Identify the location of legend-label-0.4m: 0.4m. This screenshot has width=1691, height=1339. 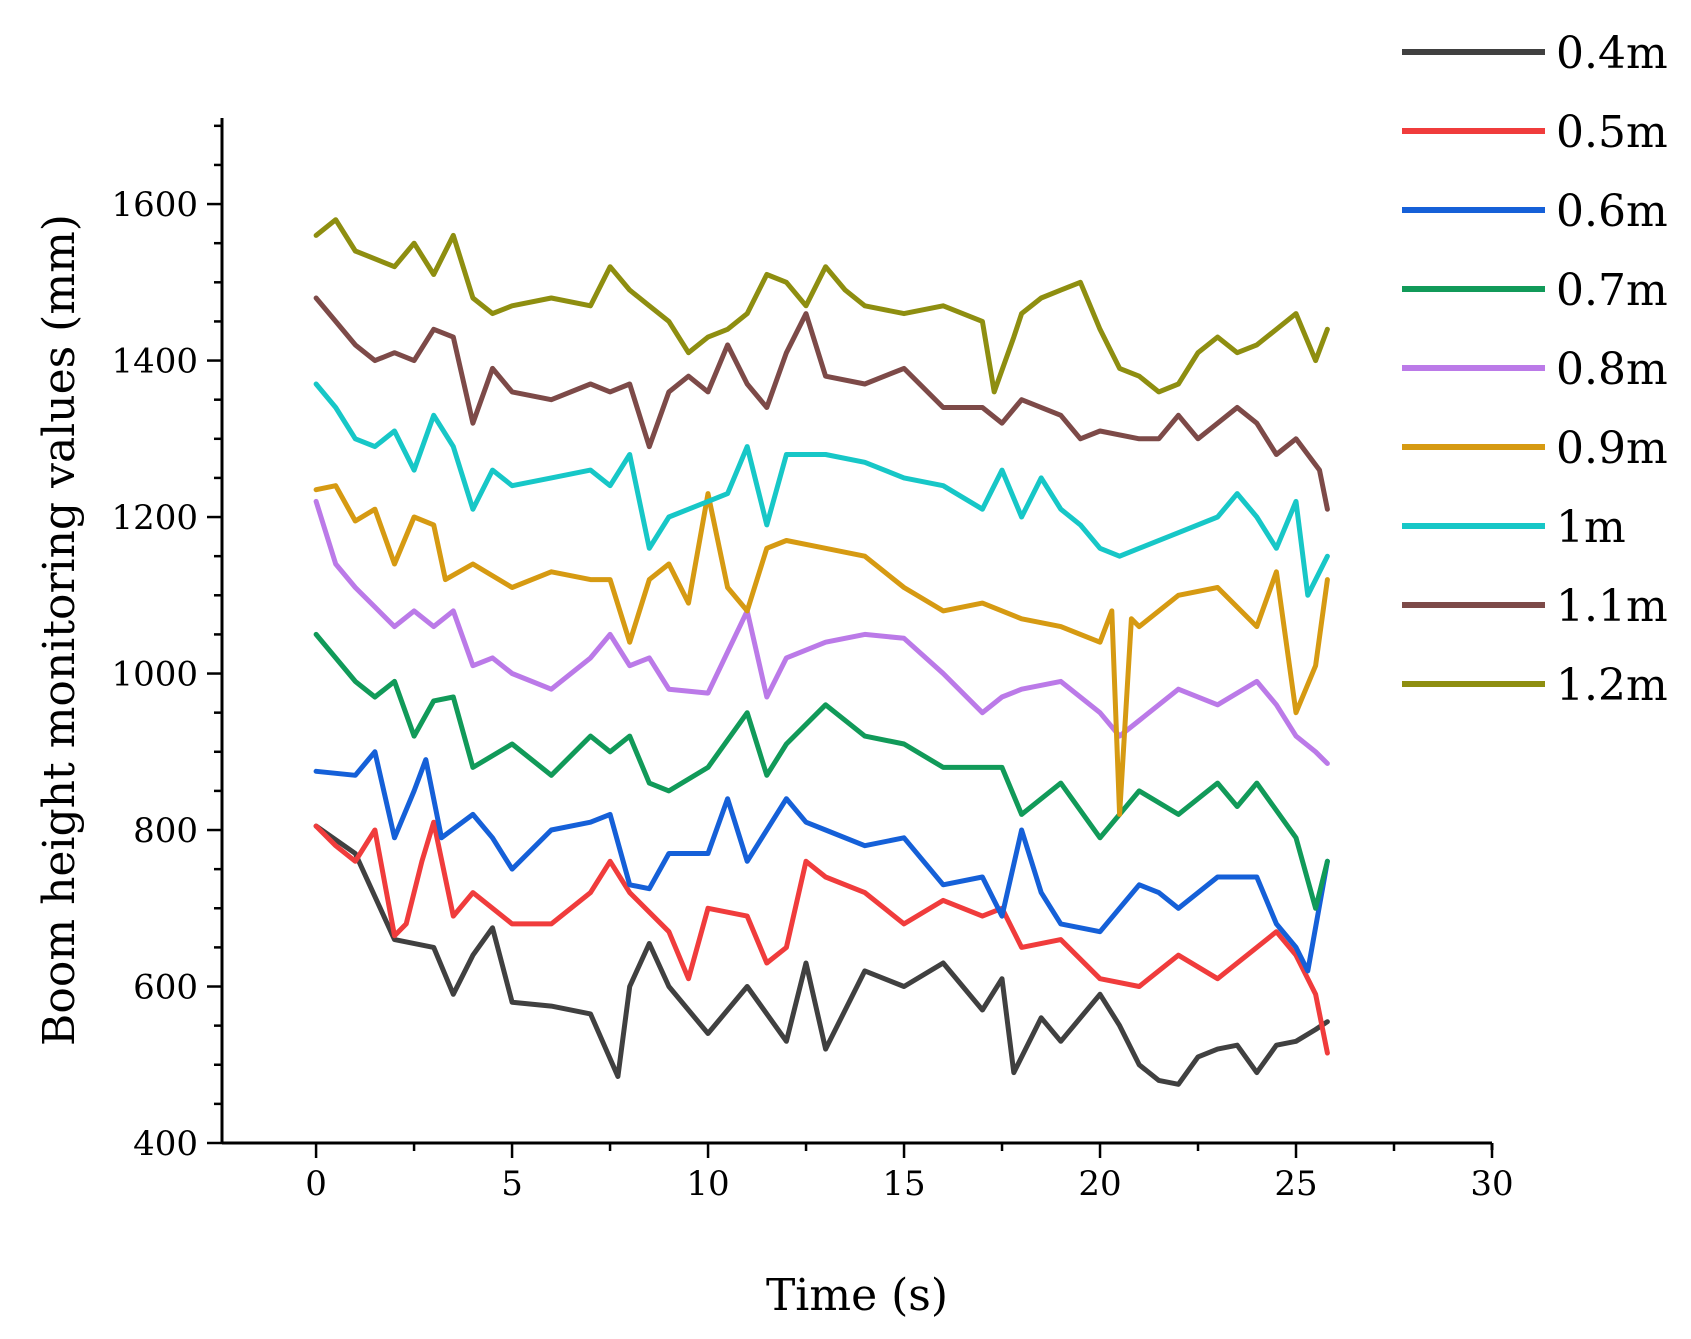
(1612, 53).